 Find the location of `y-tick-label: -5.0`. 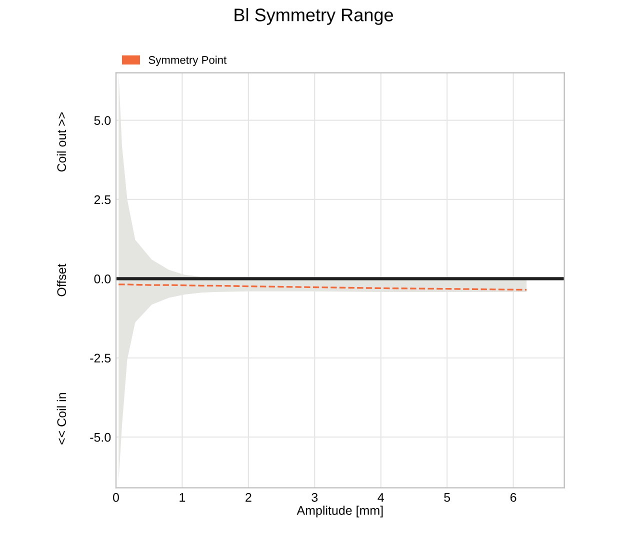

y-tick-label: -5.0 is located at coordinates (100, 437).